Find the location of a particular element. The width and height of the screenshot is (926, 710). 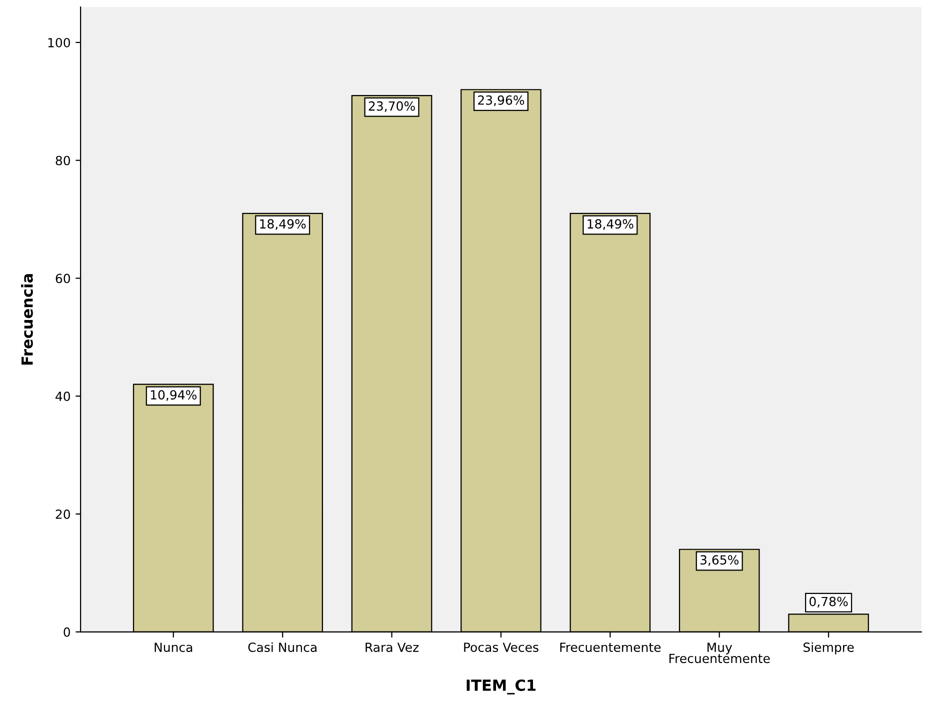

x-tick-label: Nunca is located at coordinates (173, 647).